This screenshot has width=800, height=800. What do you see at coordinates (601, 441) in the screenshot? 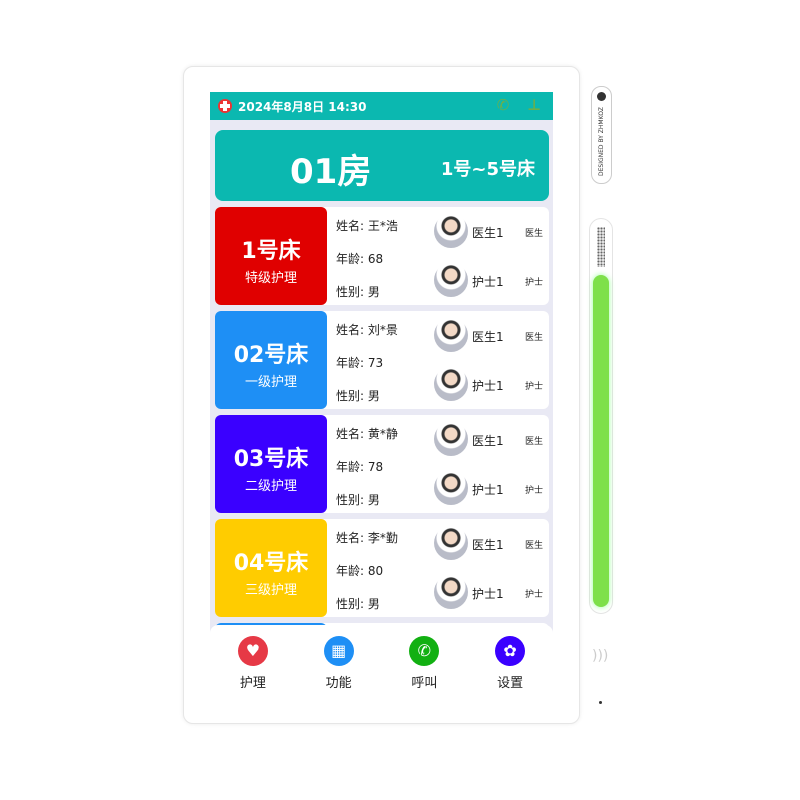
I see `status-light` at bounding box center [601, 441].